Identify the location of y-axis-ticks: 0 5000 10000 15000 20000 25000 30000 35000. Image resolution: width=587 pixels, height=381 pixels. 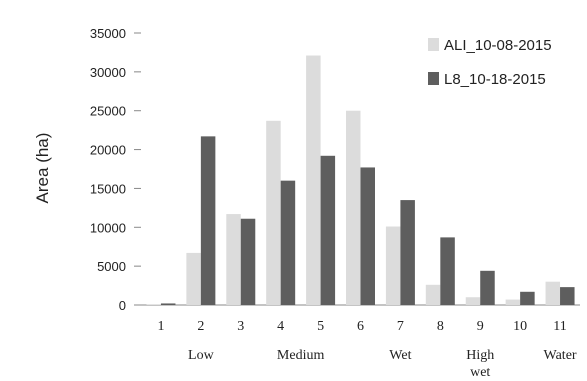
(115, 169).